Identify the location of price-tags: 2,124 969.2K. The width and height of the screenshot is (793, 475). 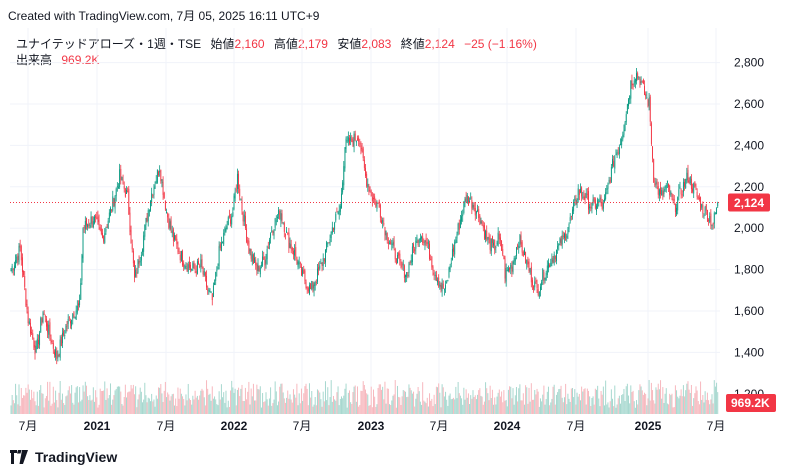
(751, 302).